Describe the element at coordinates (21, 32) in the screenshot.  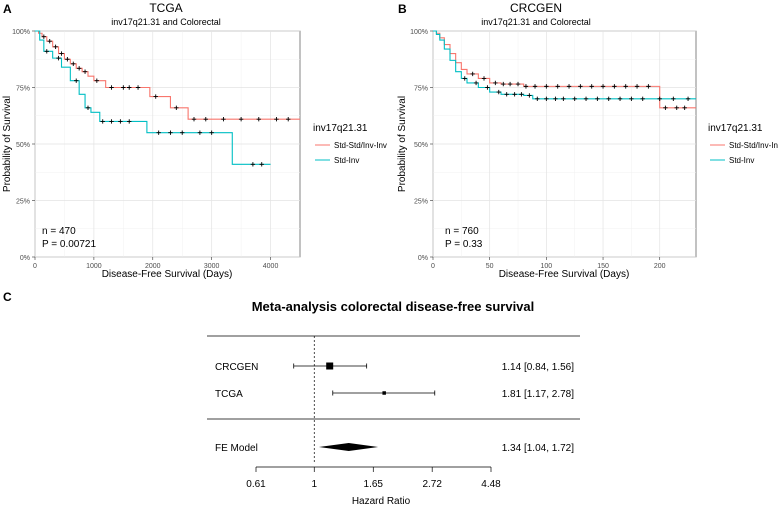
I see `a-y-tick-label: 100%` at that location.